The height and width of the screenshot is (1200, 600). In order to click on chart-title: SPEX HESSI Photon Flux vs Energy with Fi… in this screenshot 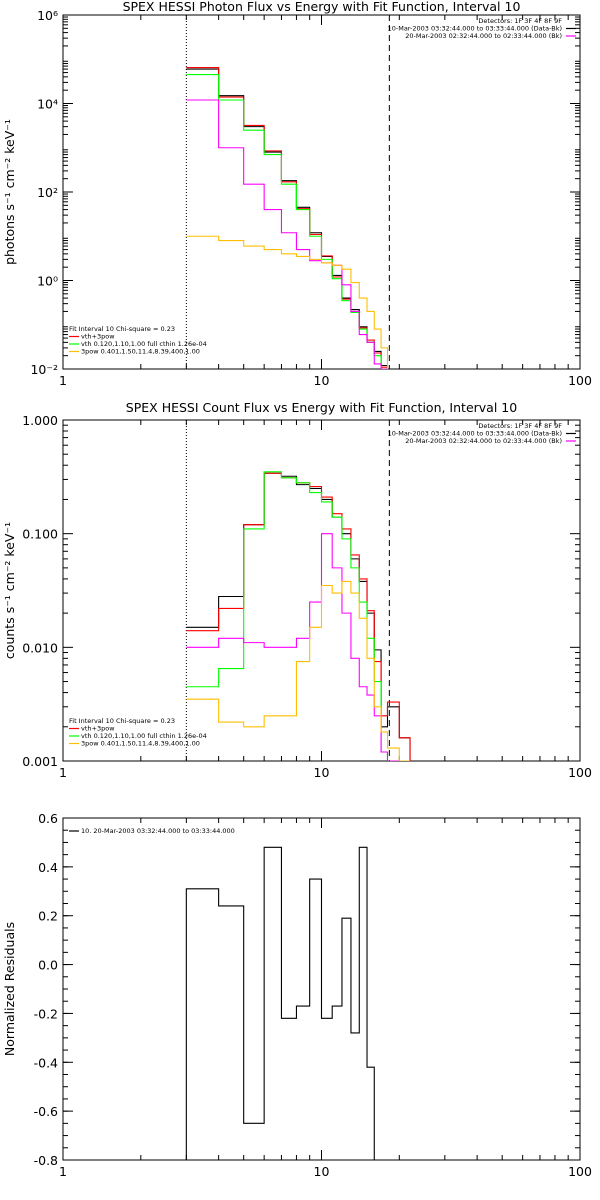, I will do `click(322, 7)`.